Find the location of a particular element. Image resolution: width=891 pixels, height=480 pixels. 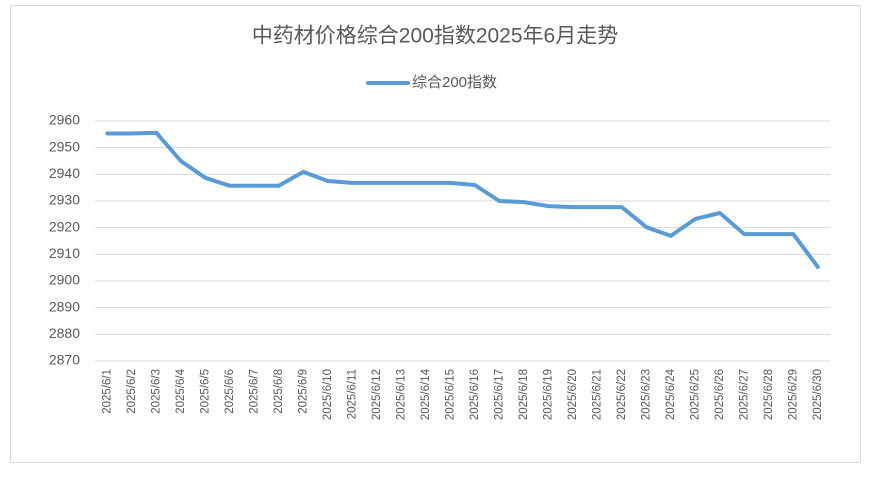

x-tick-label: 2025/6/15 is located at coordinates (450, 394).